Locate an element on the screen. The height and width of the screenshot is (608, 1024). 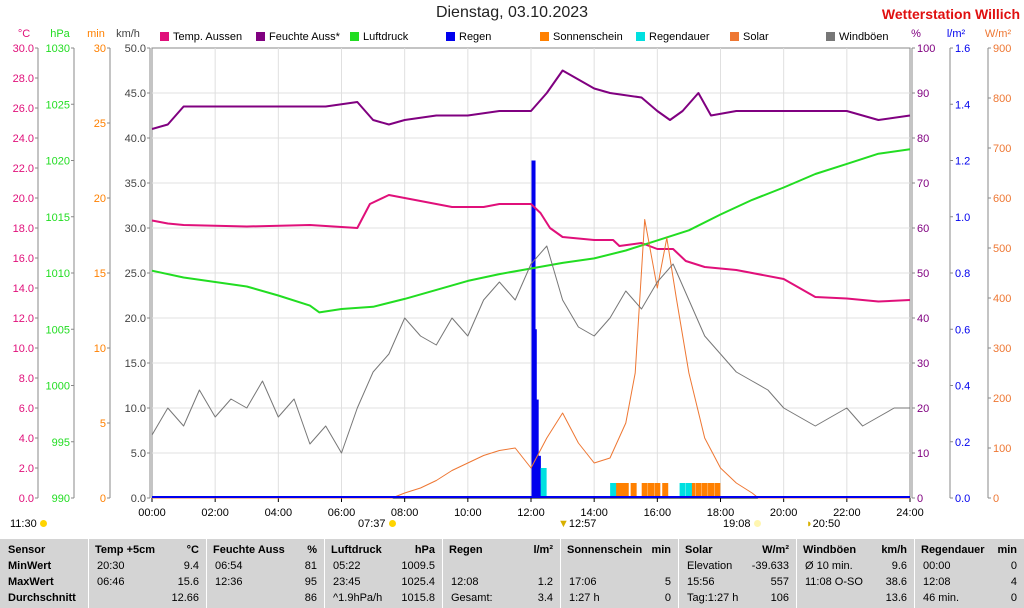
y-tick-label-rain: 1.0 is located at coordinates (962, 218).